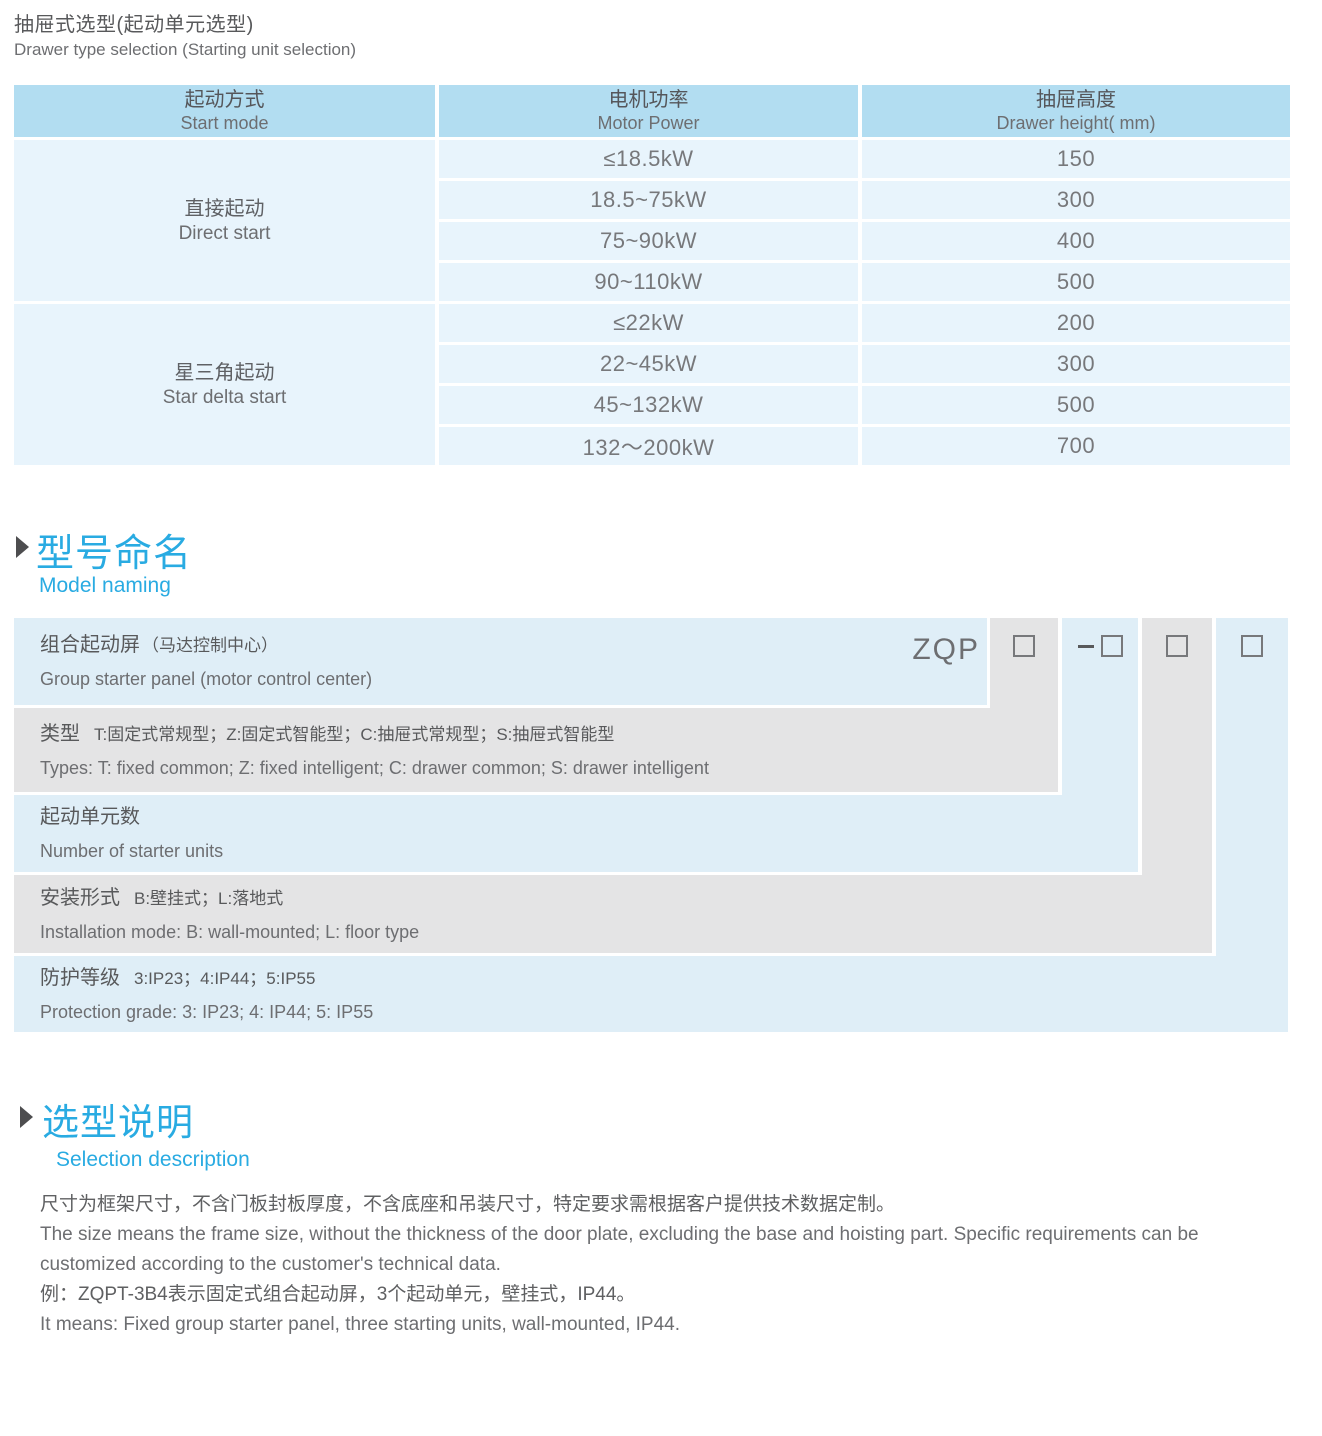 The height and width of the screenshot is (1436, 1322). Describe the element at coordinates (114, 554) in the screenshot. I see `section-title-model-naming-cn: 型号命名` at that location.